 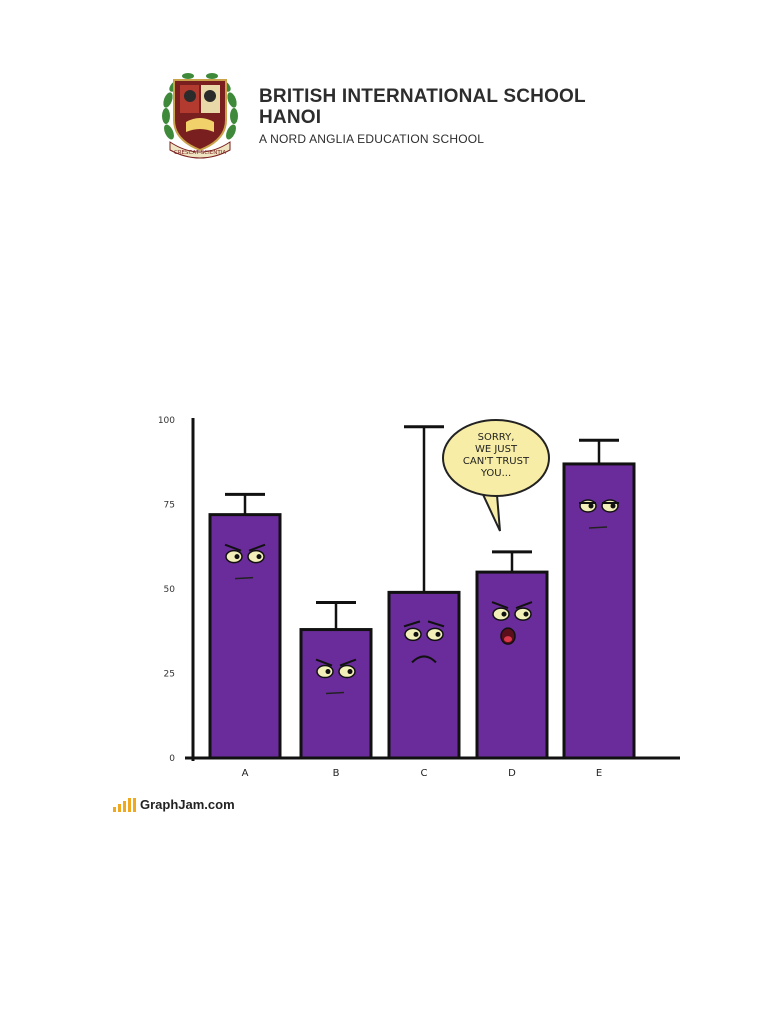 What do you see at coordinates (124, 805) in the screenshot?
I see `graphjam-logo-icon` at bounding box center [124, 805].